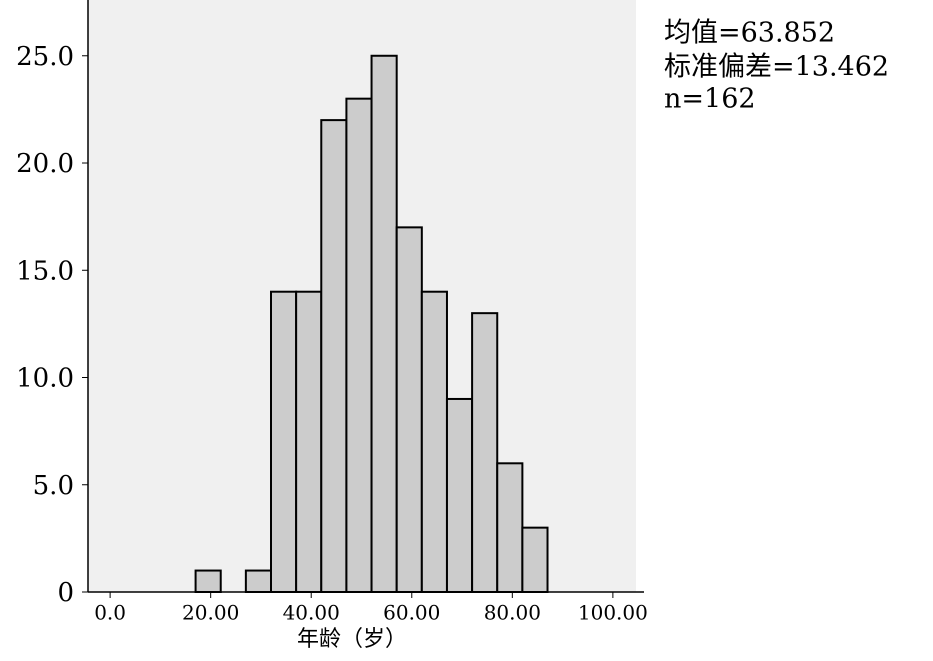  What do you see at coordinates (210, 613) in the screenshot?
I see `x-tick-label: 20.00` at bounding box center [210, 613].